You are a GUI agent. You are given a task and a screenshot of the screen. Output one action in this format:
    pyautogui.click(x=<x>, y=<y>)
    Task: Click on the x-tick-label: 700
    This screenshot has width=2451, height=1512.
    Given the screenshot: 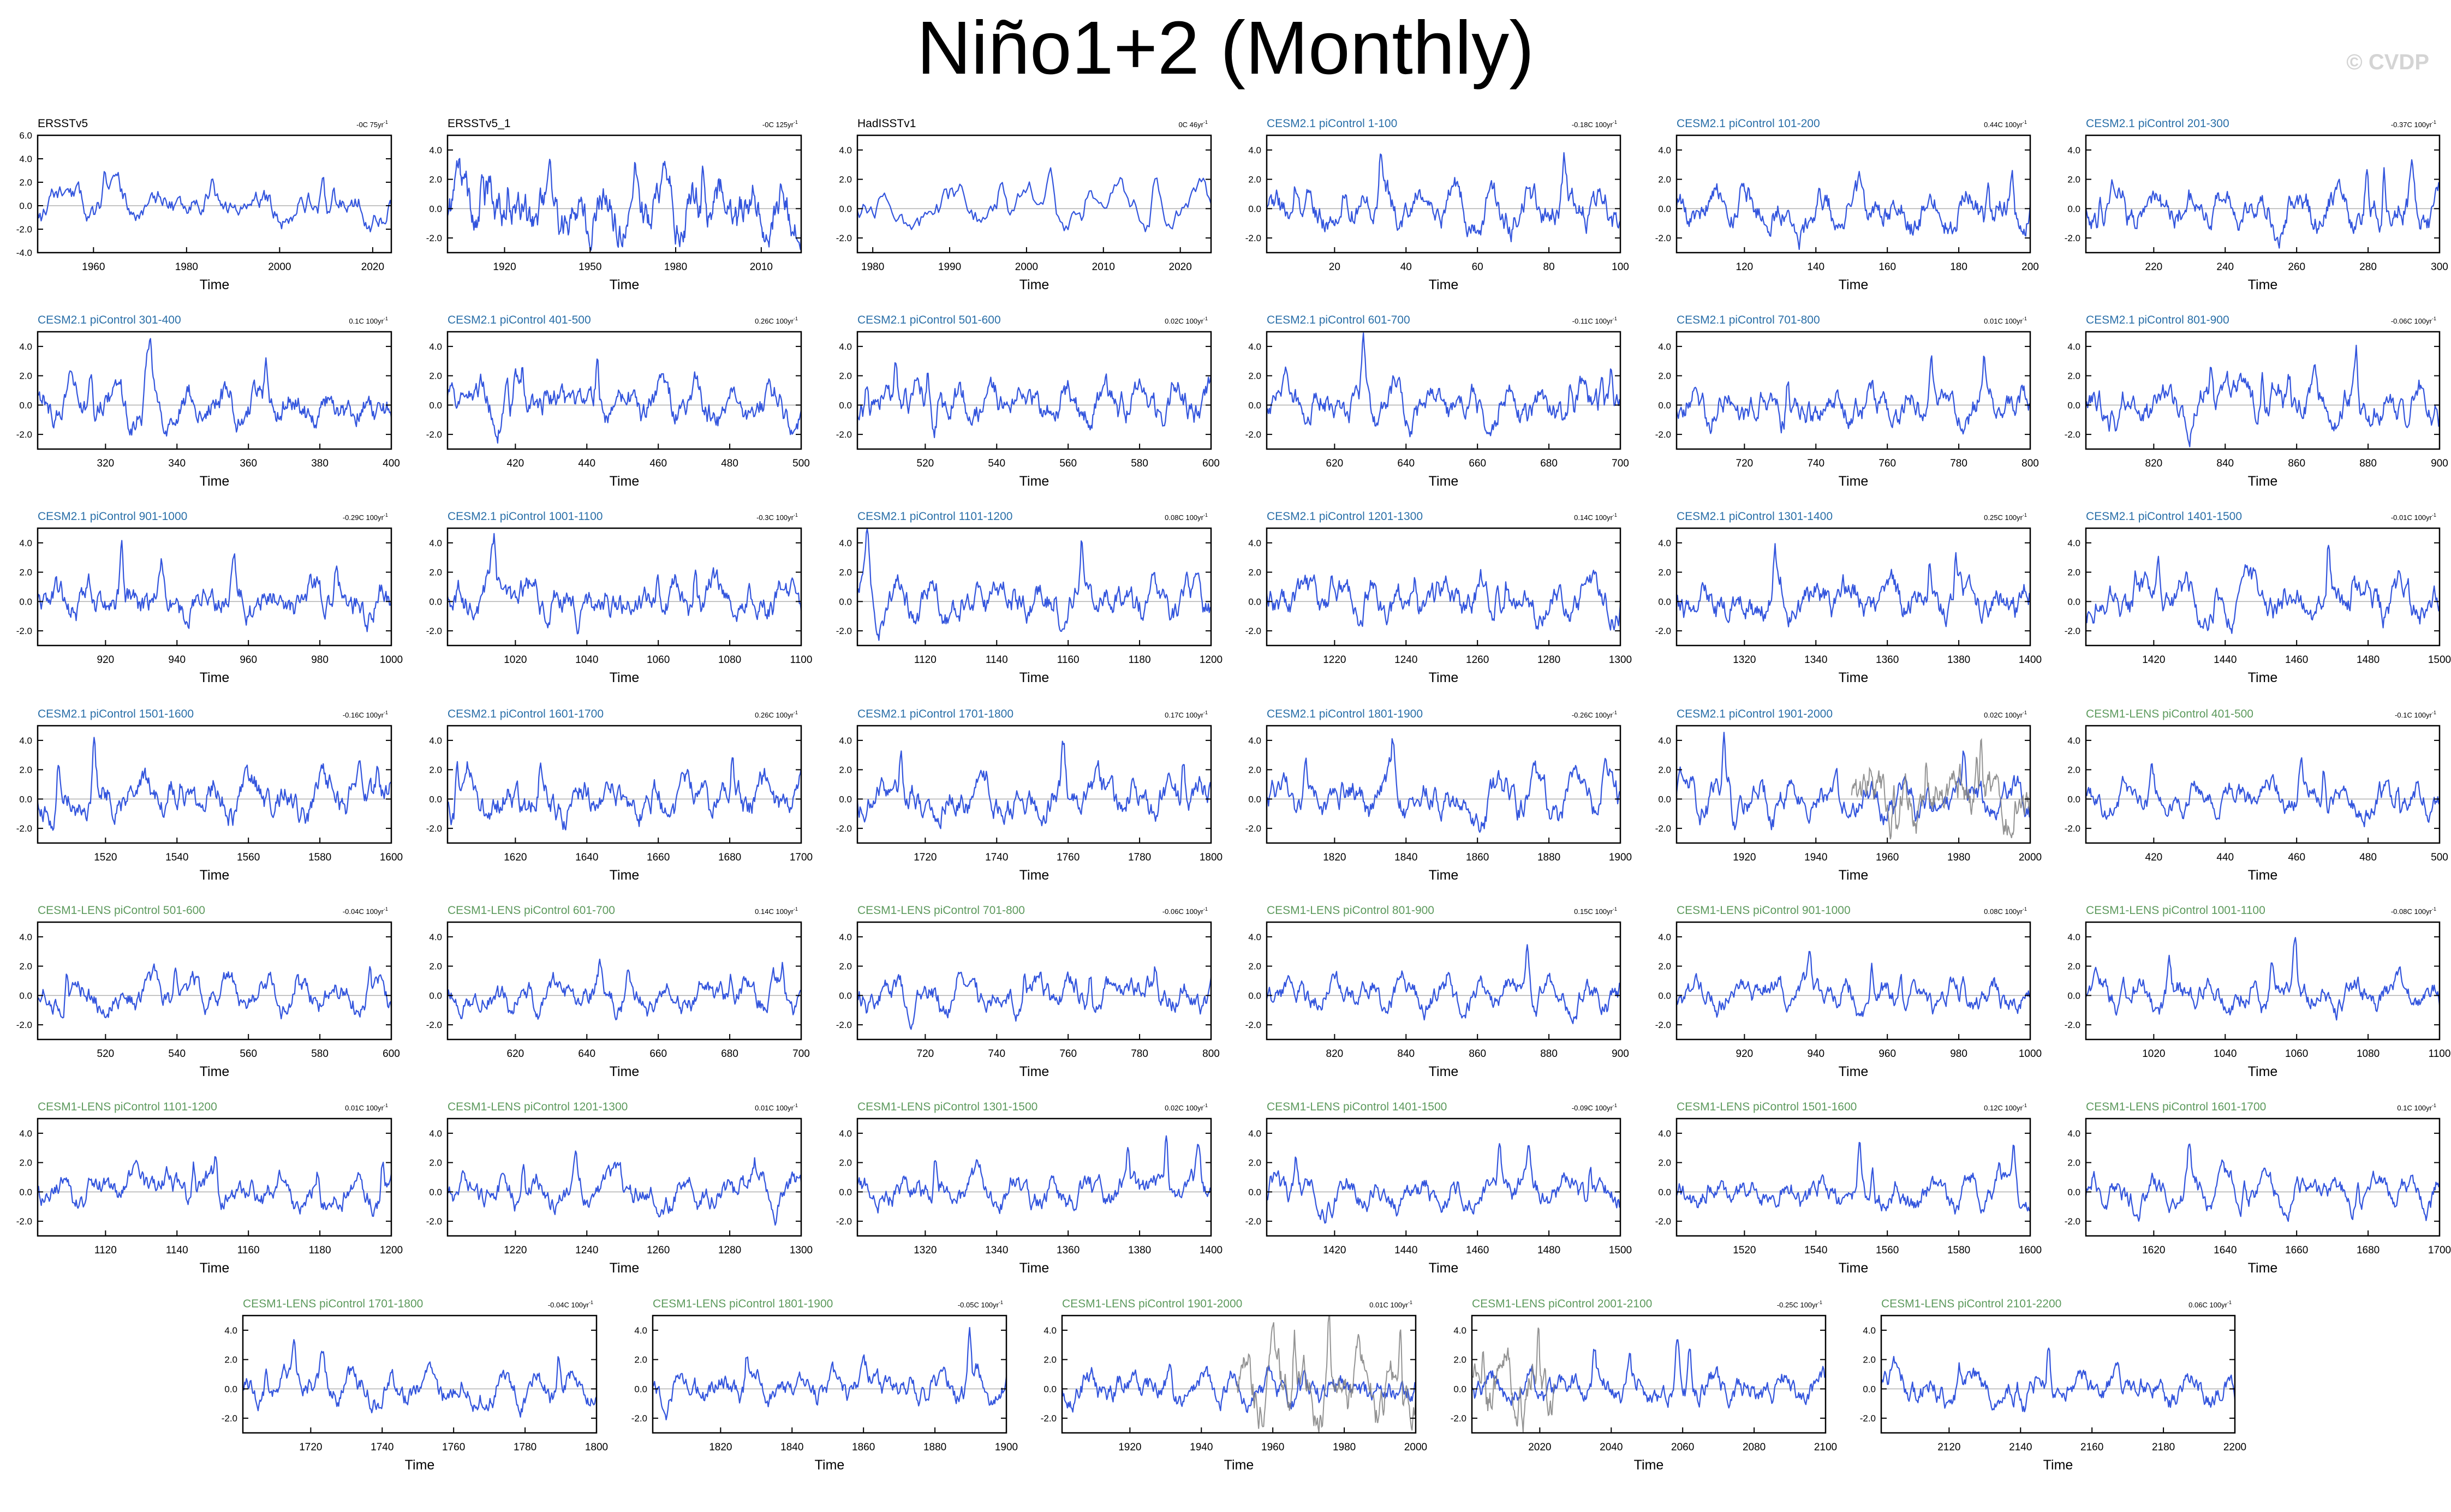 What is the action you would take?
    pyautogui.click(x=1620, y=463)
    